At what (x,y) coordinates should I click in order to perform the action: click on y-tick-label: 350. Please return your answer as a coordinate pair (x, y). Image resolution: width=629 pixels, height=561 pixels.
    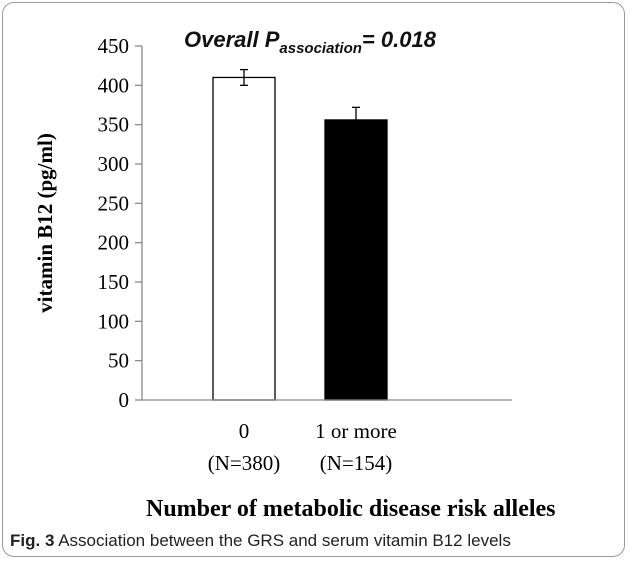
    Looking at the image, I should click on (114, 125).